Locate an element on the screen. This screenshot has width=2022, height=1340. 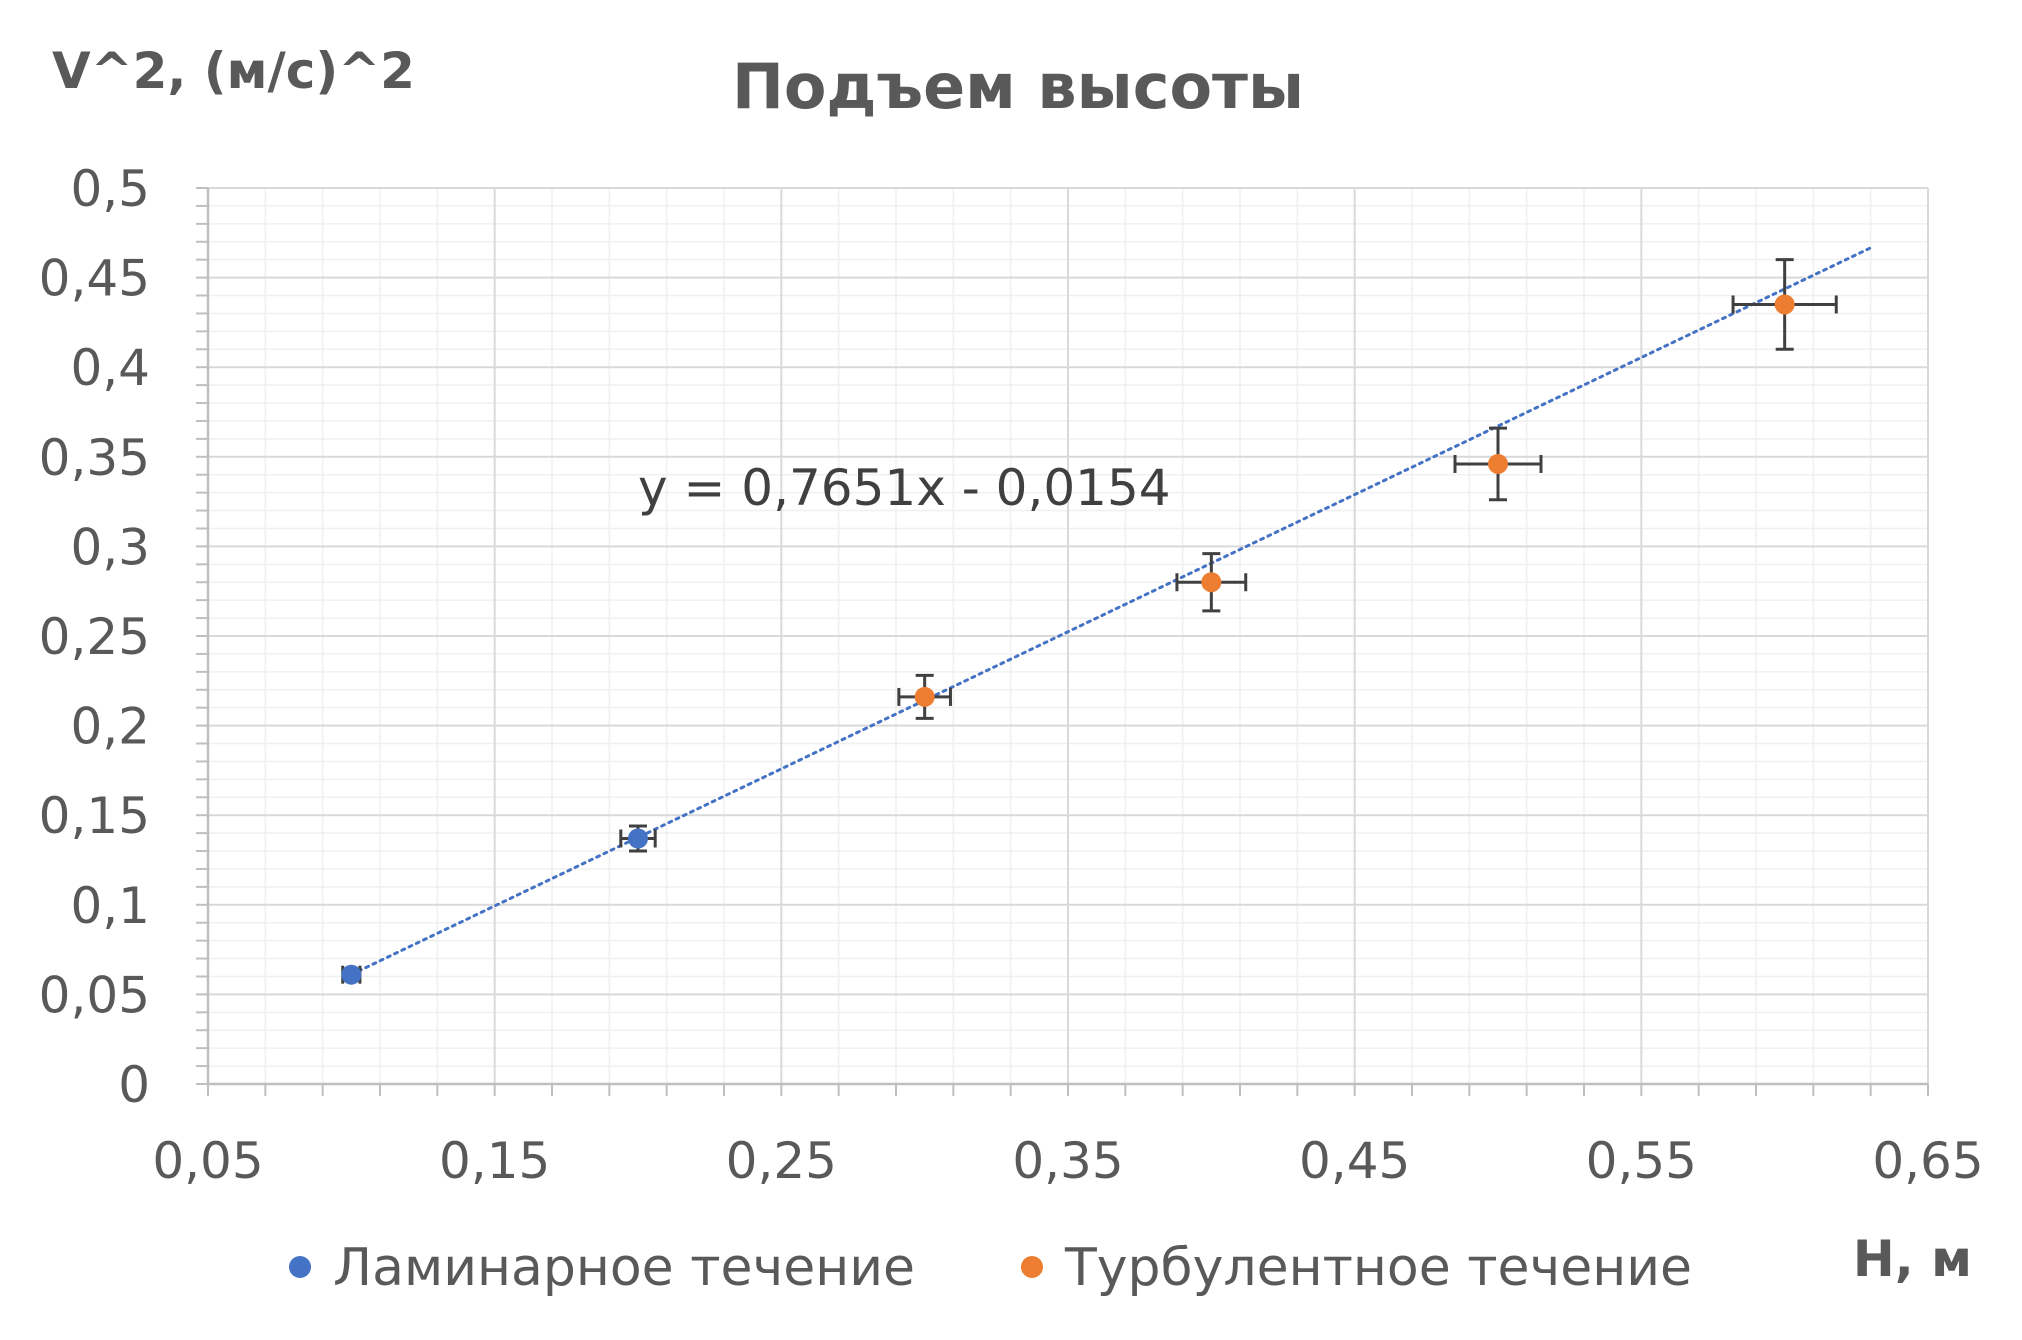
legend-label-turbulent: Турбулентное течение is located at coordinates (1378, 1268).